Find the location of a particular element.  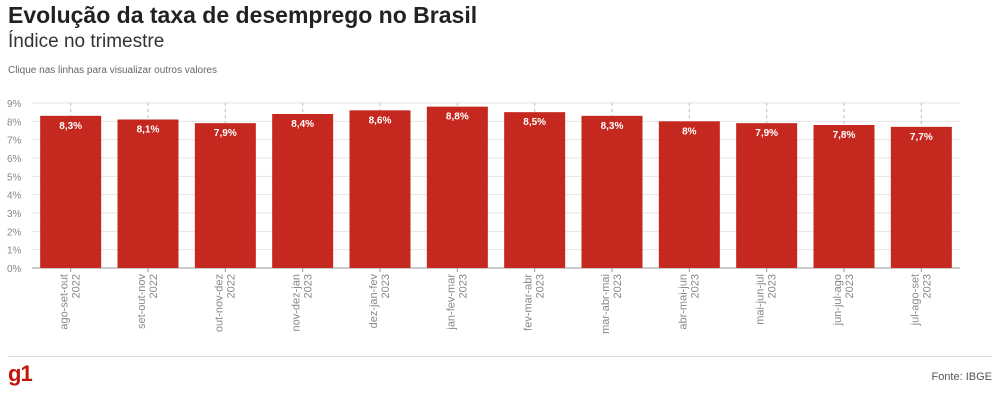

x-tick-label: dez-jan-fev 2023 is located at coordinates (380, 301).